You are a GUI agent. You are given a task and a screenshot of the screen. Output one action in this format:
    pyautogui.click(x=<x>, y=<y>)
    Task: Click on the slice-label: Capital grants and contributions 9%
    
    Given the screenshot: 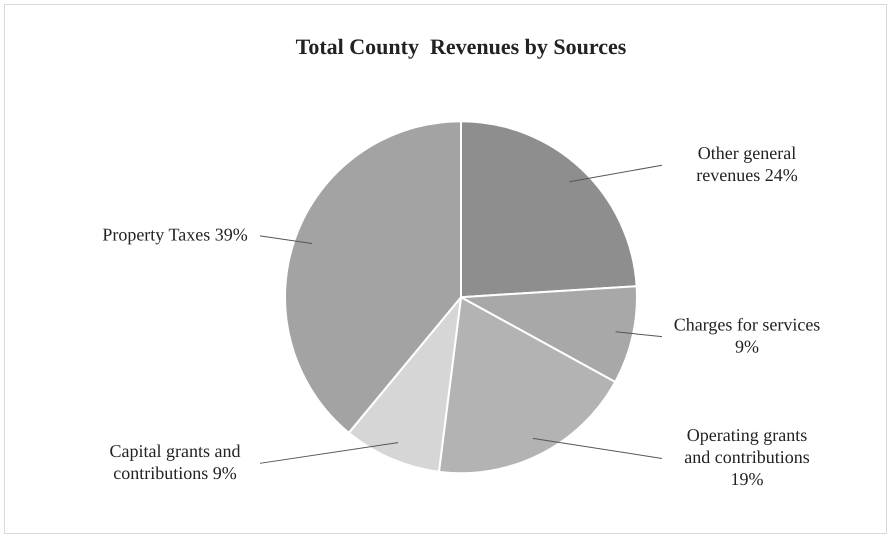 What is the action you would take?
    pyautogui.click(x=175, y=462)
    